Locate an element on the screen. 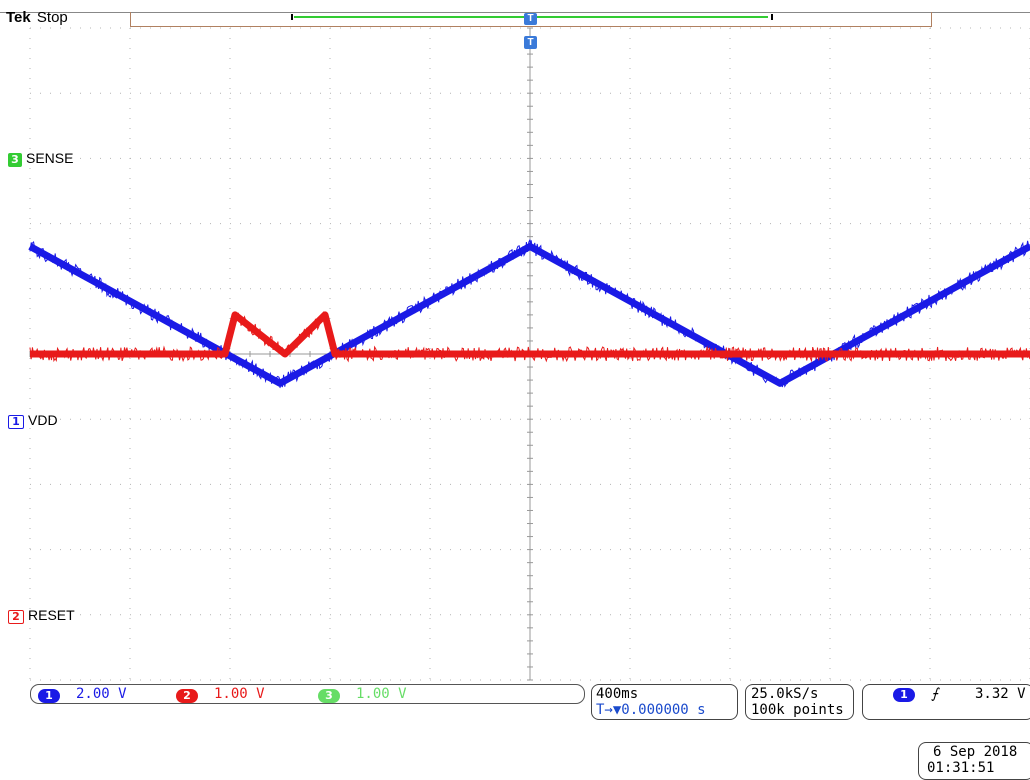  rising-edge-icon: ⨍ is located at coordinates (935, 694).